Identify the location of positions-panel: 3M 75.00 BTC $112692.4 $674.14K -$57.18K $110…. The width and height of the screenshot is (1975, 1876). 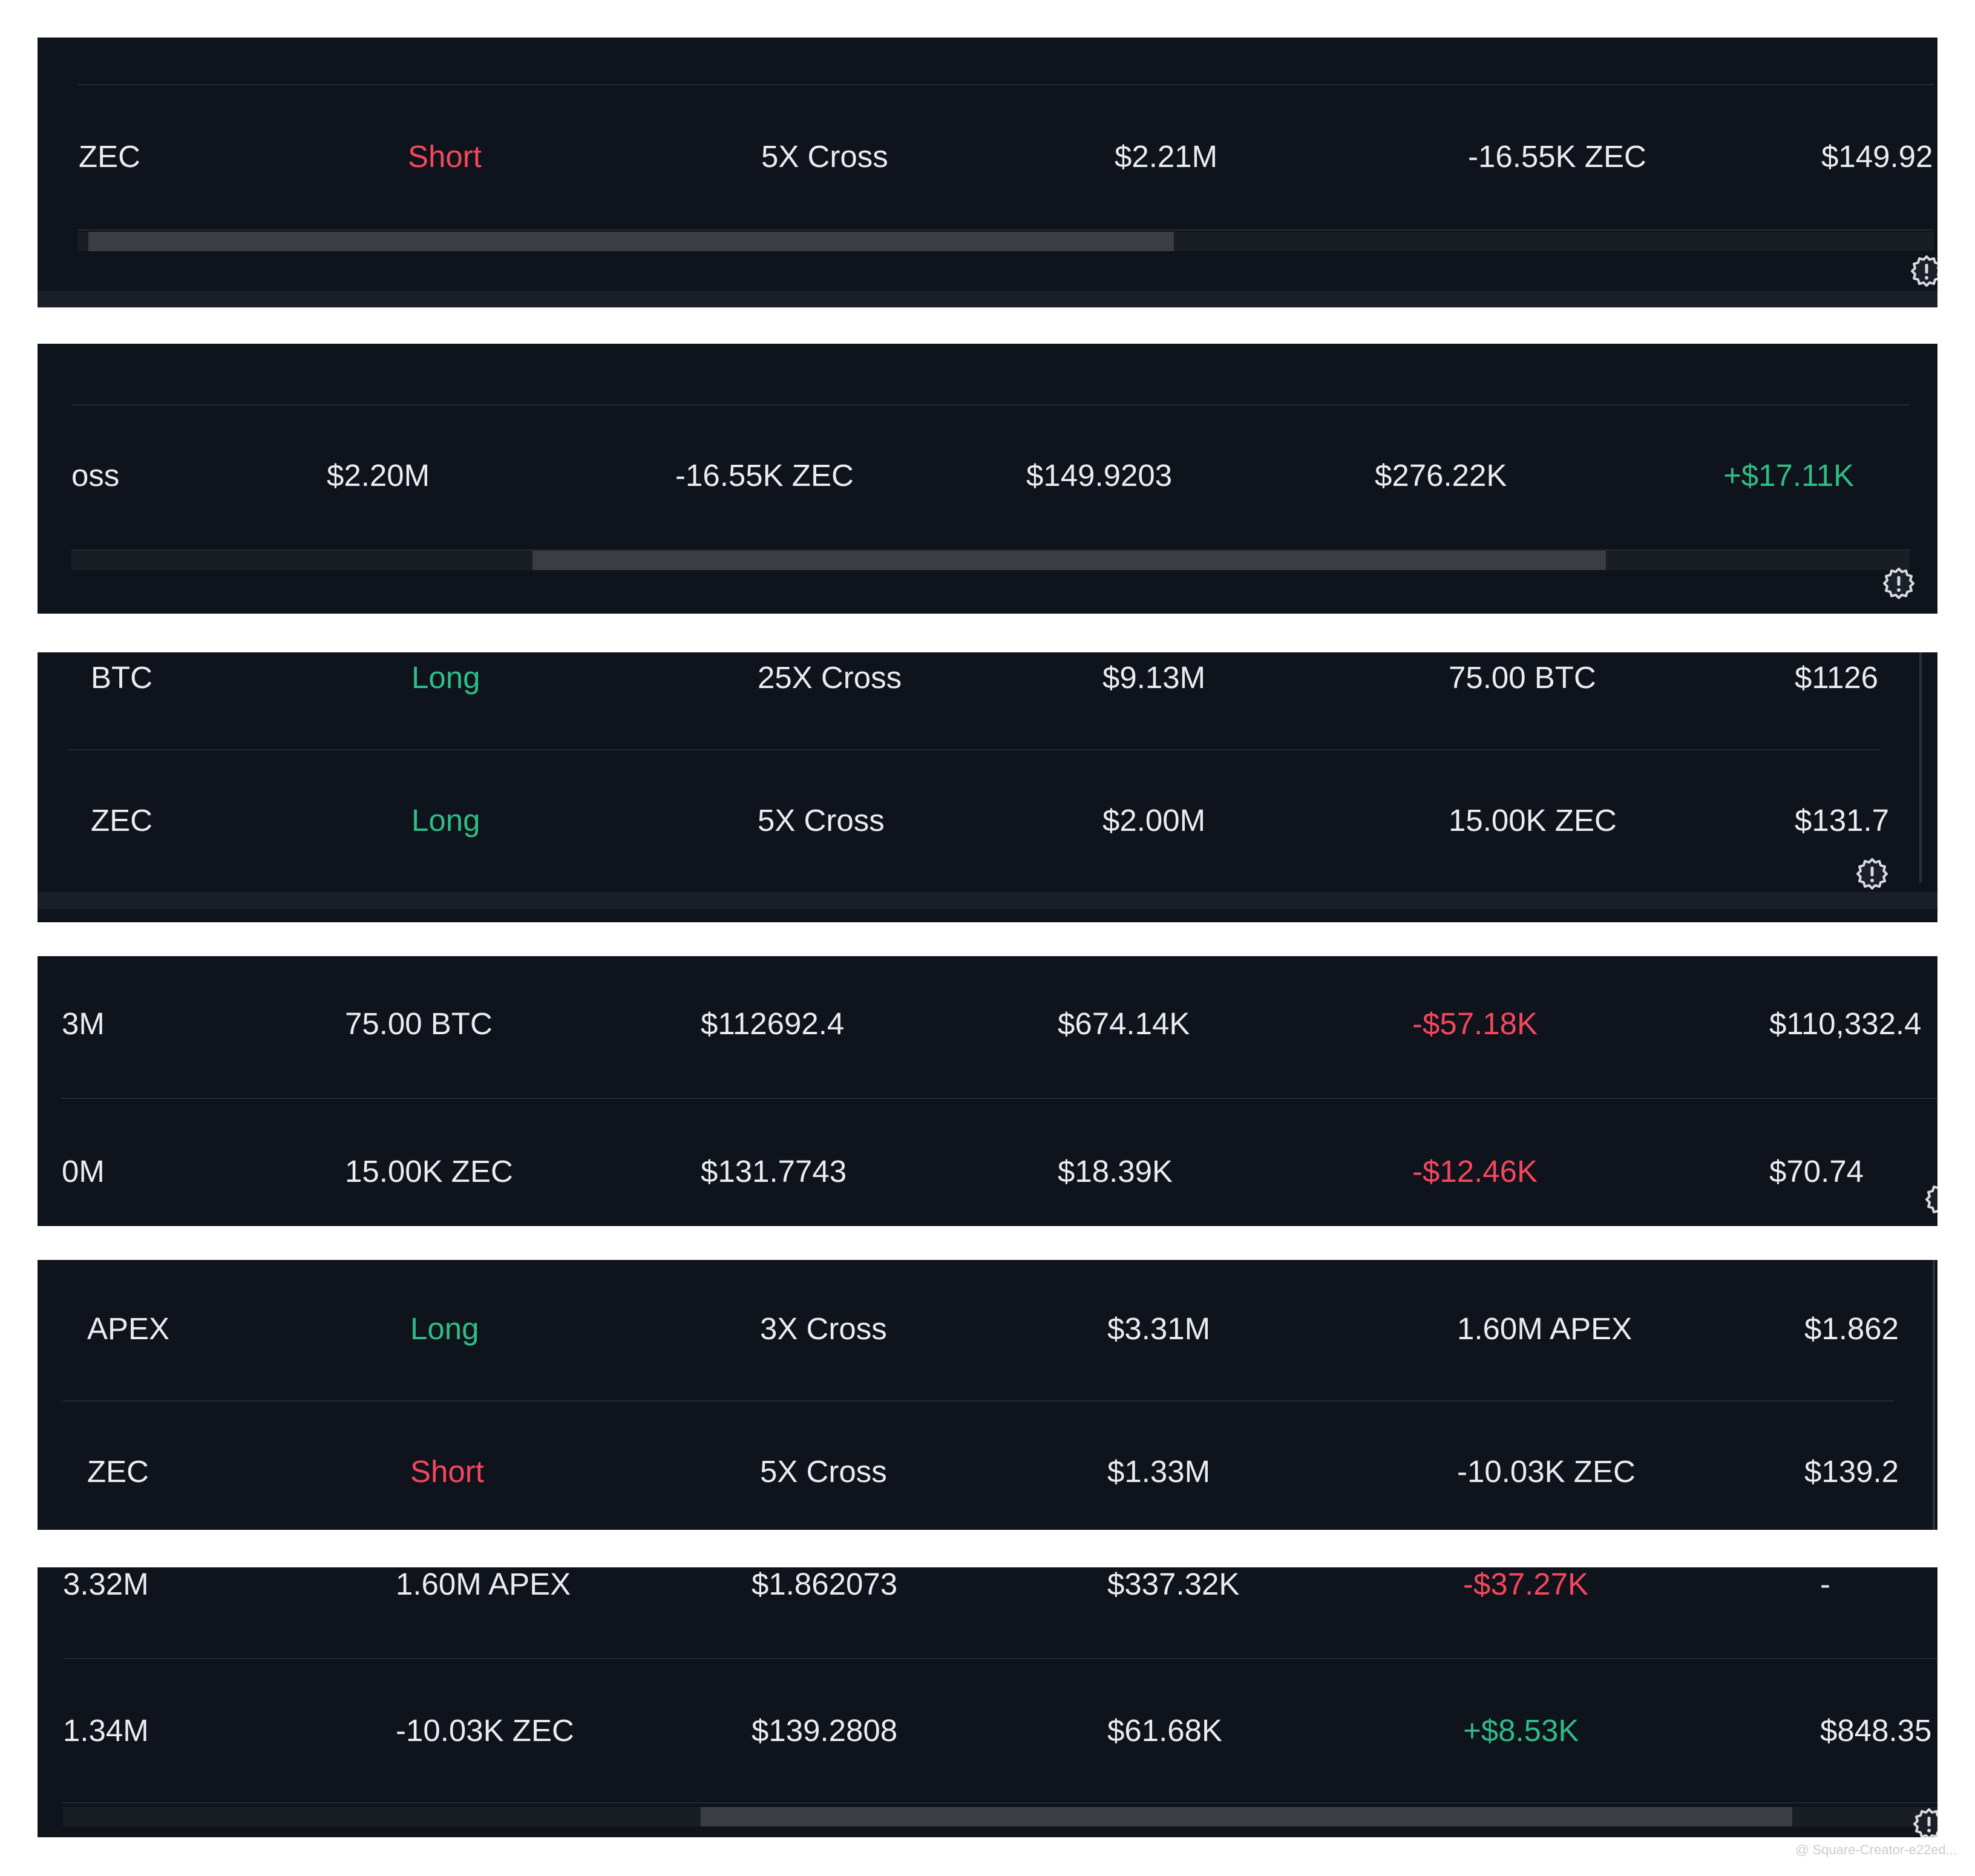
(987, 1091).